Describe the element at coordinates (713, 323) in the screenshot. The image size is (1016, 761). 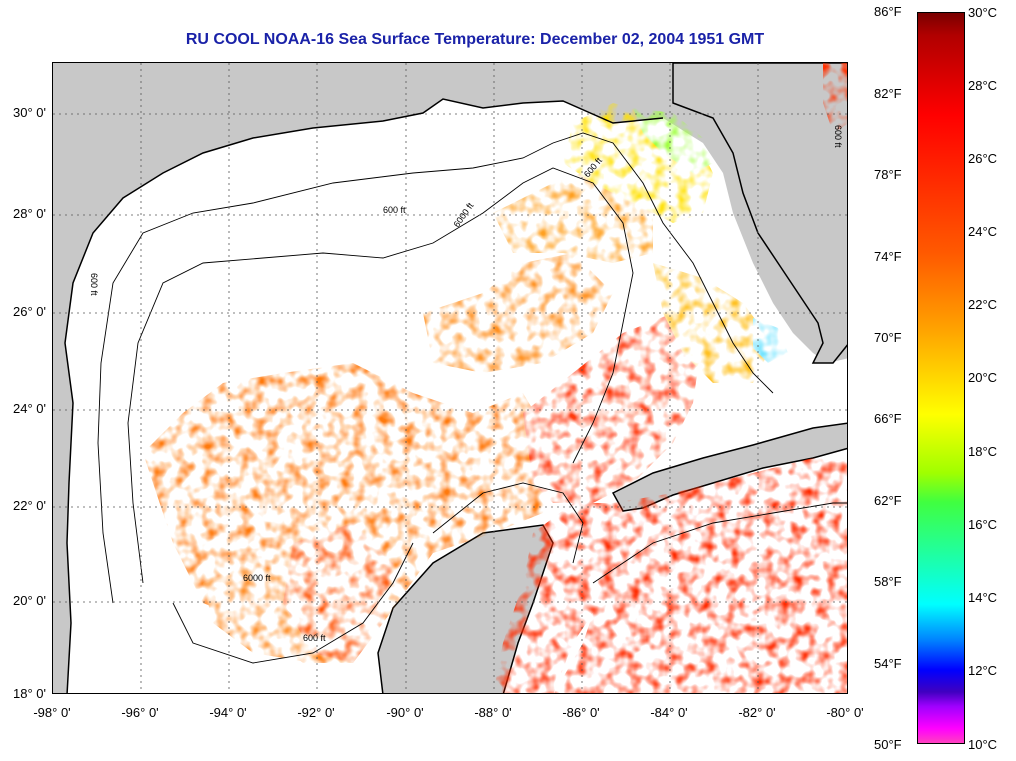
I see `sst-patch-southwest-florida` at that location.